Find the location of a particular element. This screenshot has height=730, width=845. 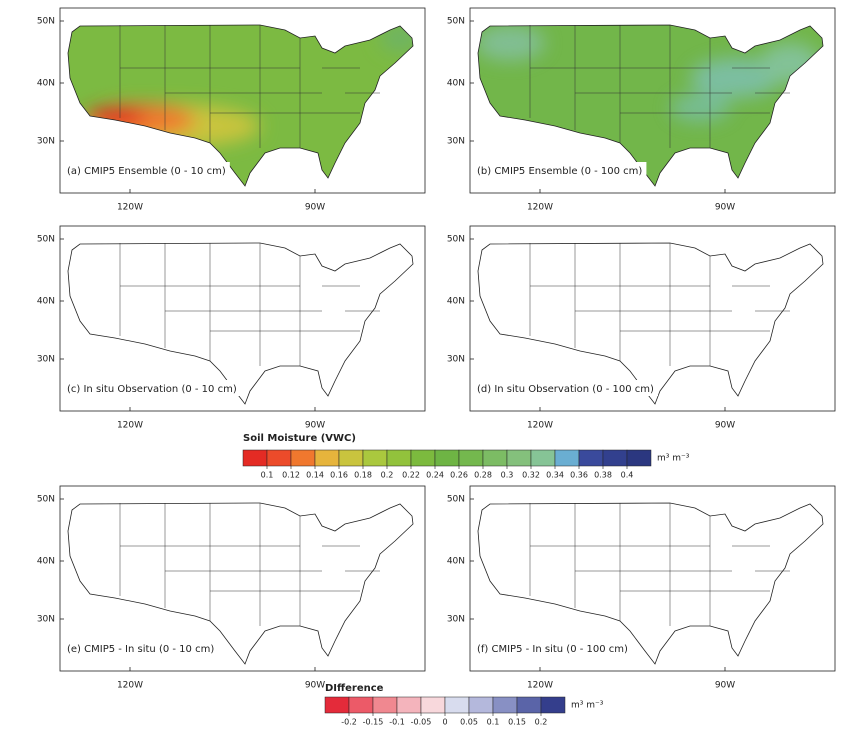

colorbar-tick-label: 0.14 is located at coordinates (315, 475).